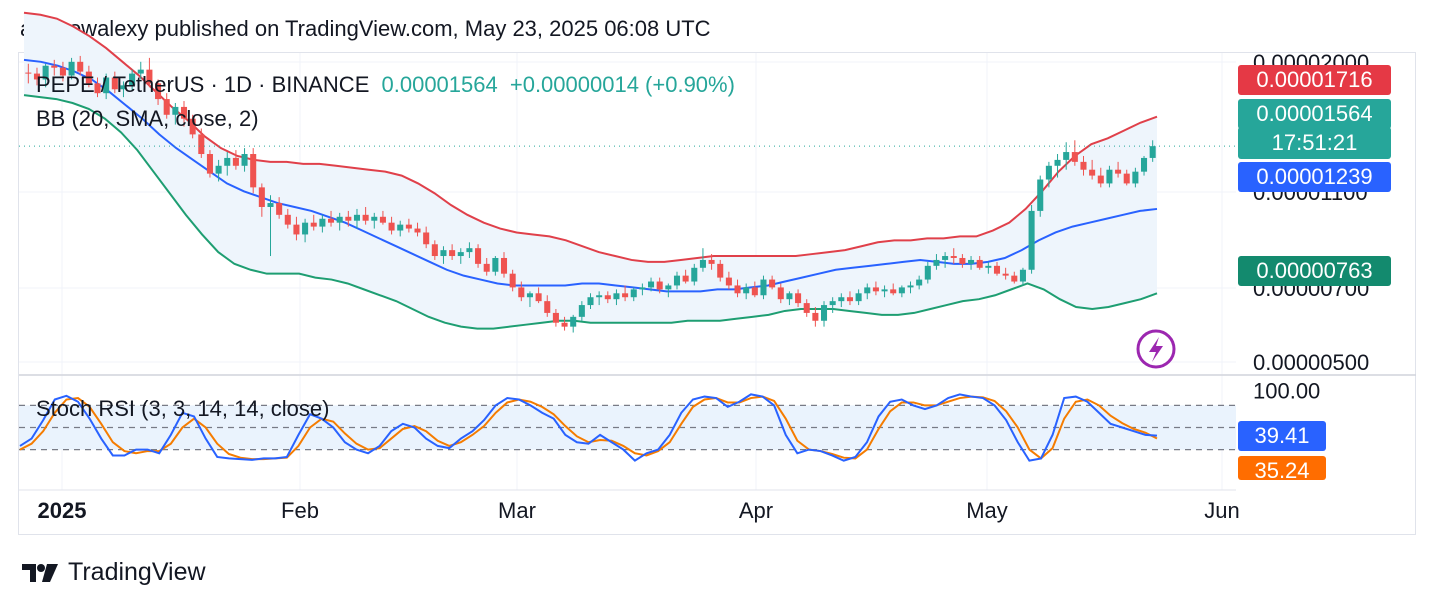 This screenshot has width=1436, height=606. I want to click on bb-legend: BB (20, SMA, close, 2), so click(147, 118).